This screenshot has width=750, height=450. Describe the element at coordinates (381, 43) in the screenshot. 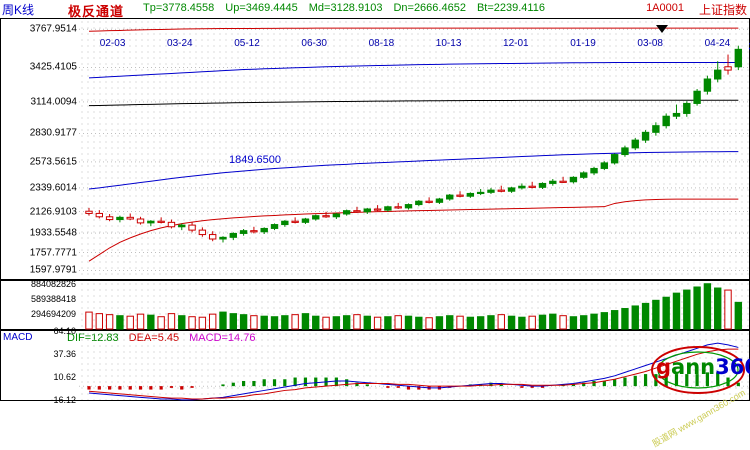

I see `price-x-label: 08-18` at that location.